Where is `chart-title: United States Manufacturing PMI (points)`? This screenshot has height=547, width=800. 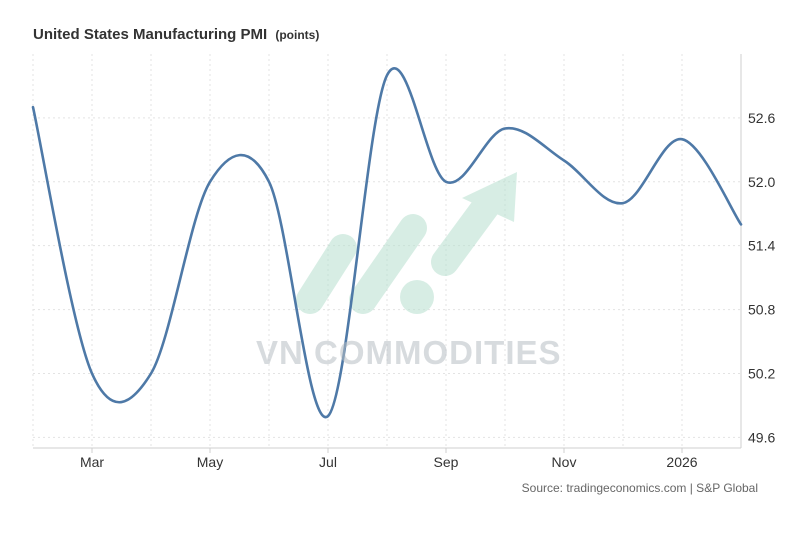 chart-title: United States Manufacturing PMI (points) is located at coordinates (176, 34).